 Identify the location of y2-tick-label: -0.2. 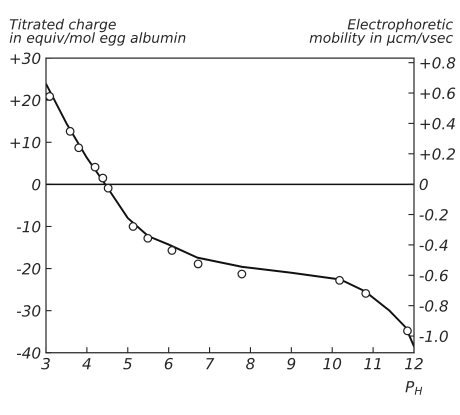
(434, 215).